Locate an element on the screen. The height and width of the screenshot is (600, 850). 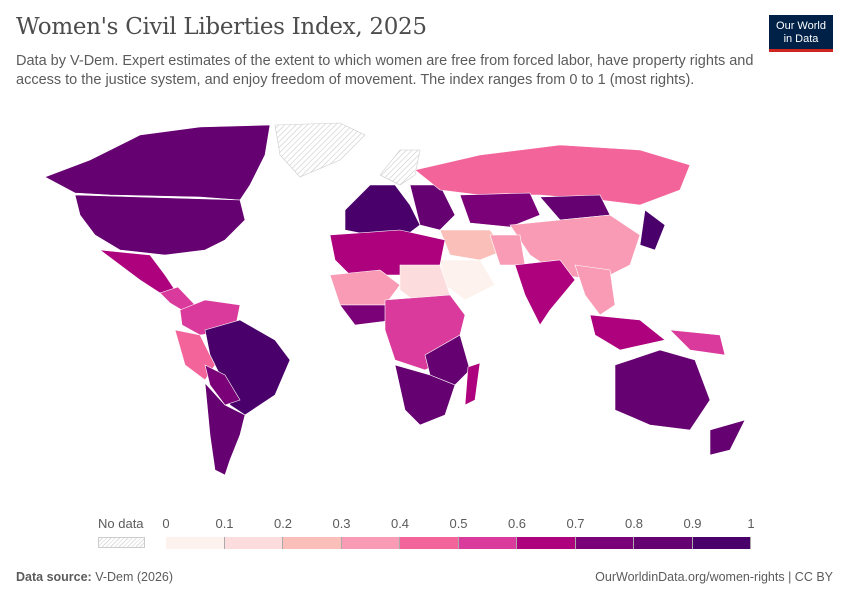
legend-tick: 0.2 is located at coordinates (283, 523).